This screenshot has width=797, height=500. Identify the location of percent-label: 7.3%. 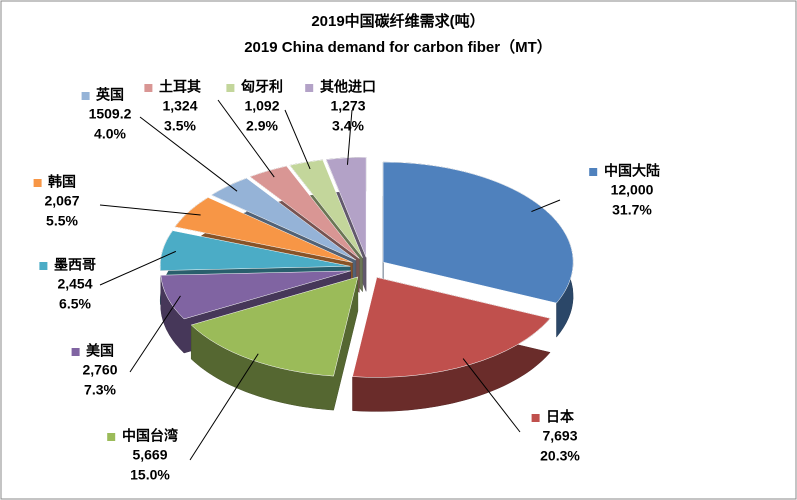
(100, 390).